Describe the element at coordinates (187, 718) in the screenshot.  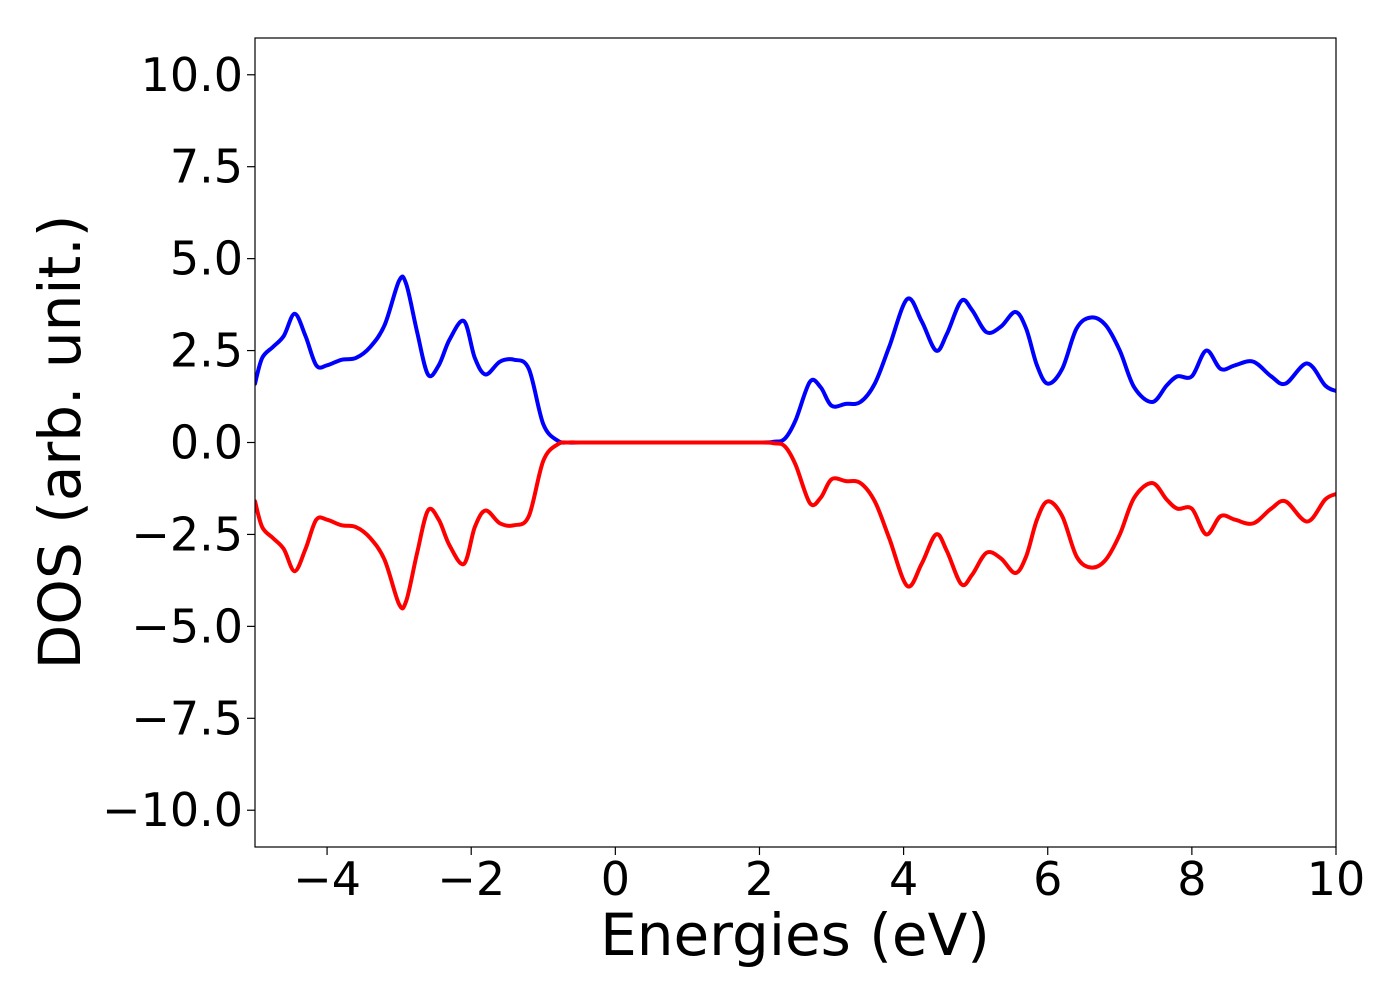
I see `y-tick-label: −7.5` at that location.